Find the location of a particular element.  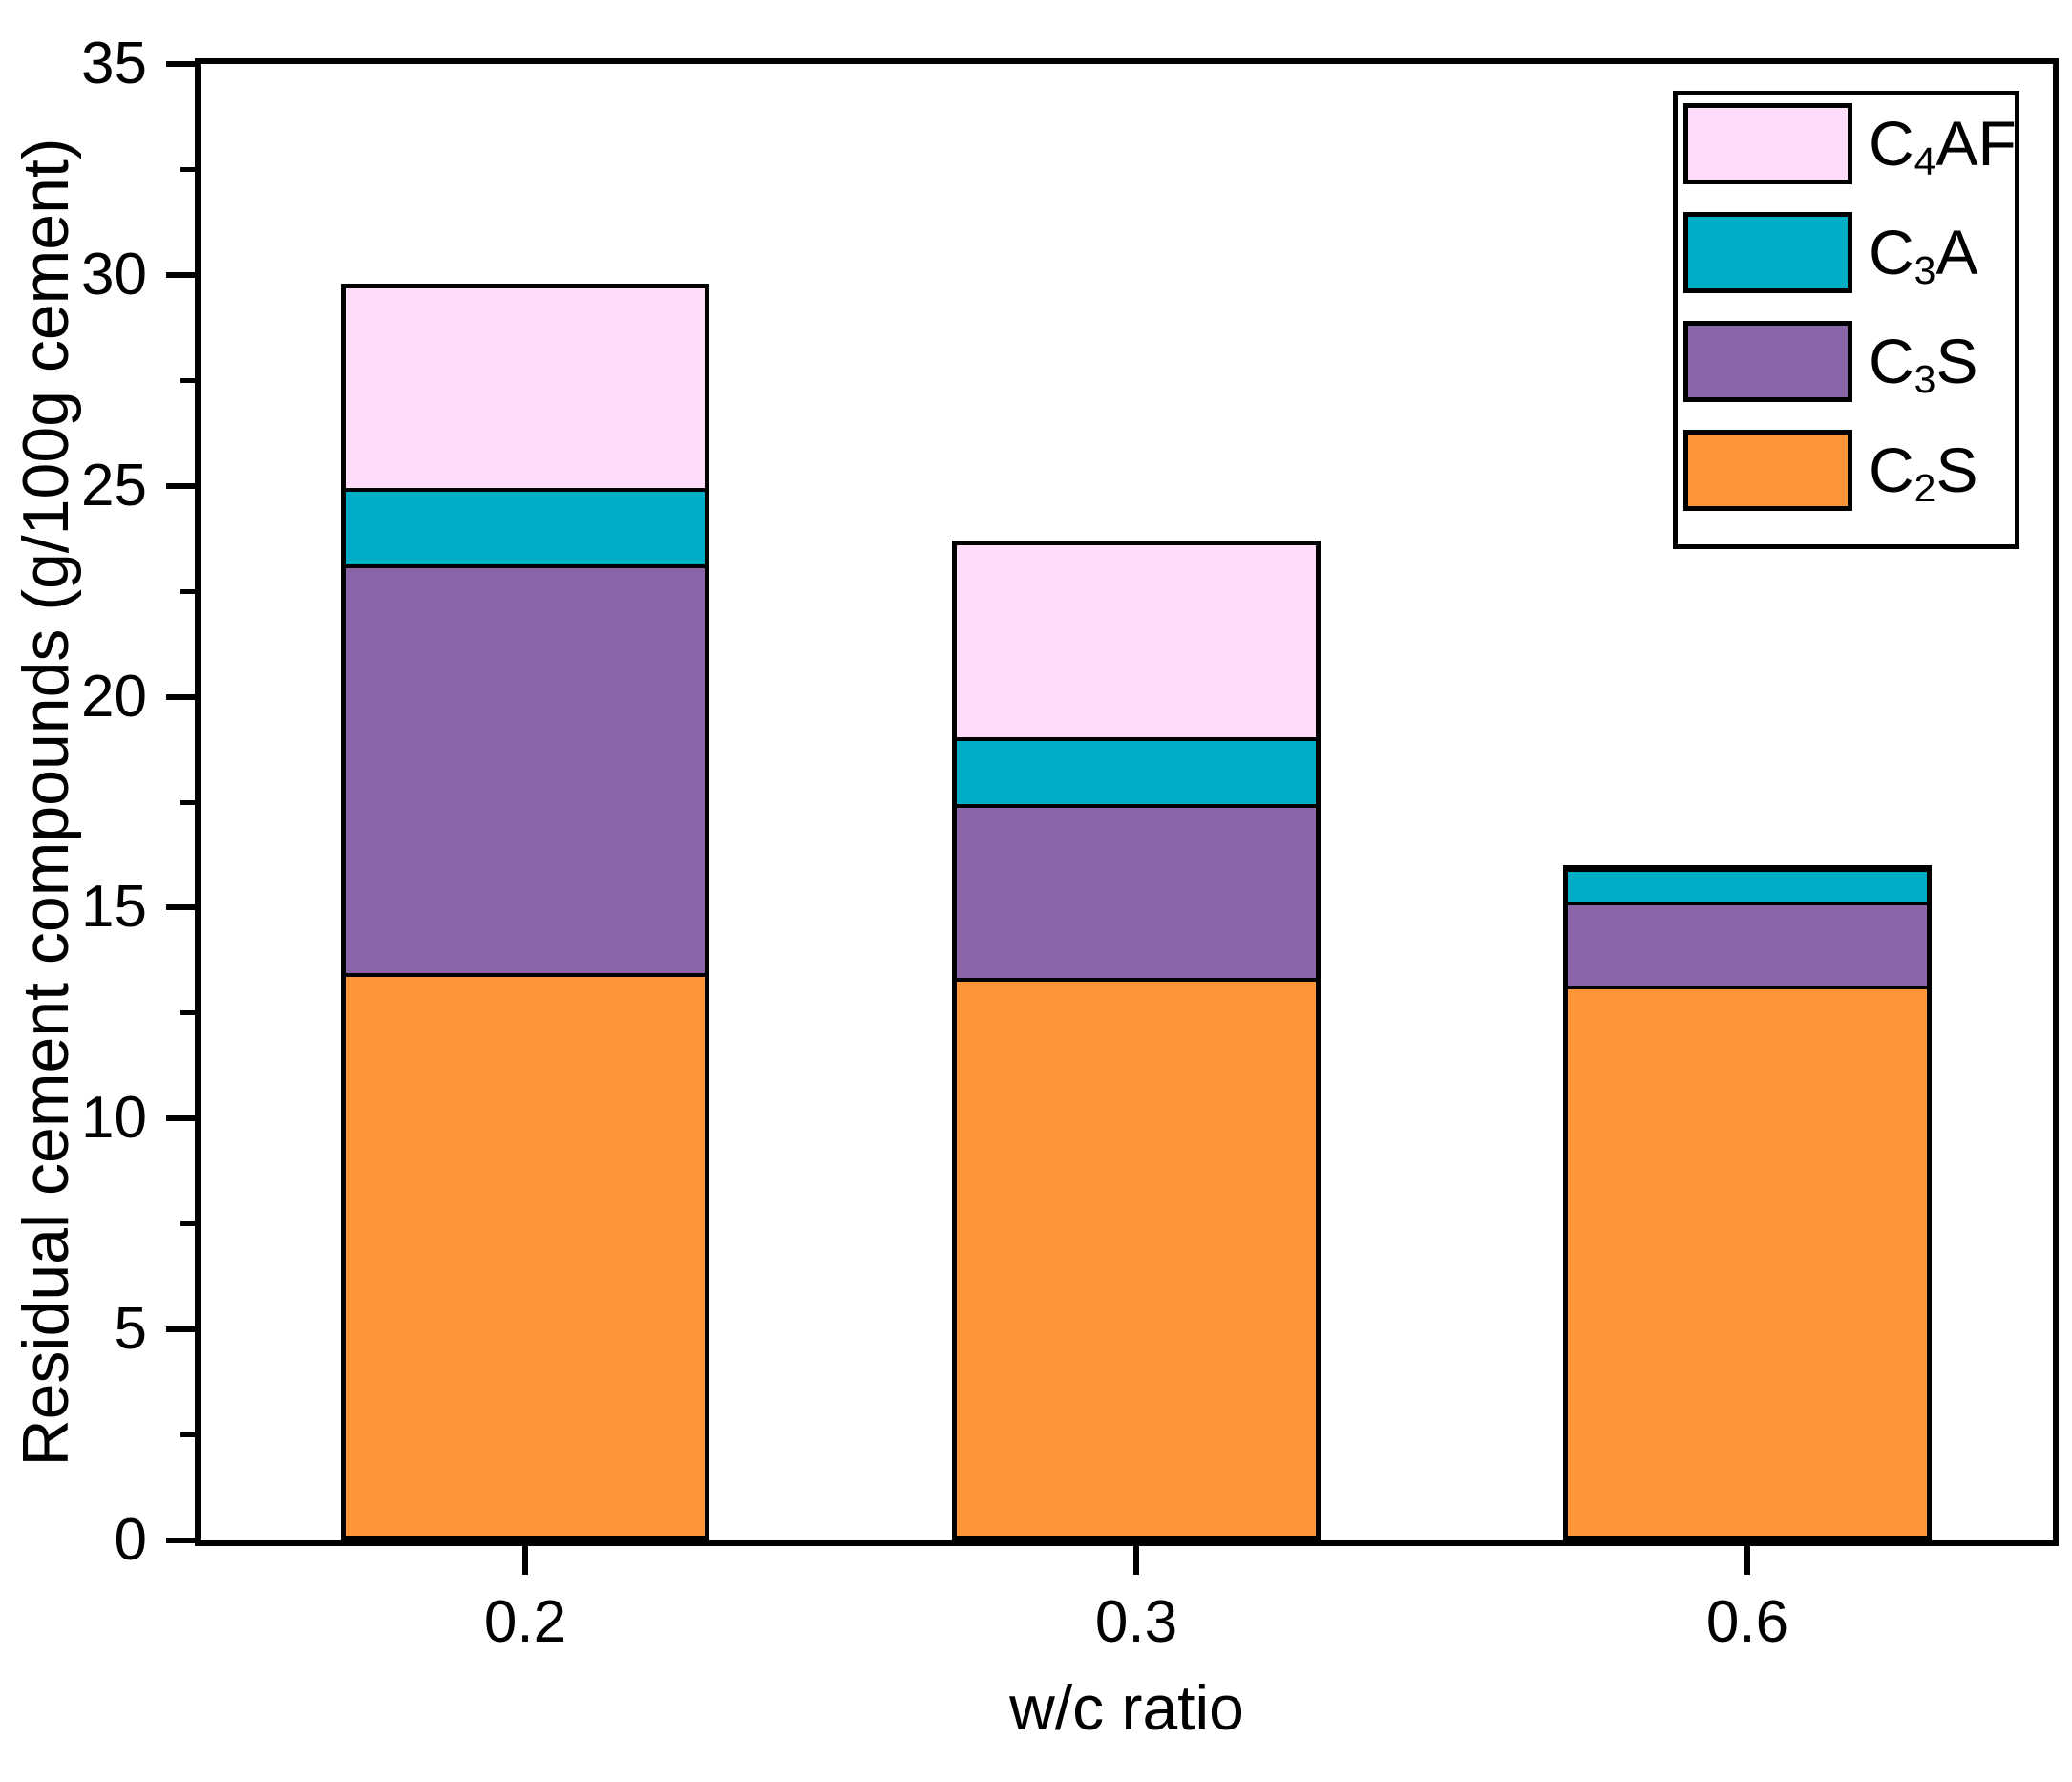

legend-swatch-C3A is located at coordinates (1768, 253).